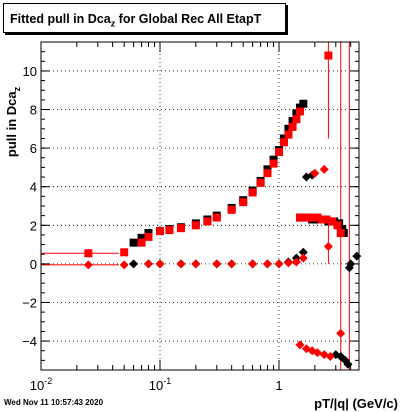  Describe the element at coordinates (60, 19) in the screenshot. I see `title-prefix: Fitted pull in Dca` at that location.